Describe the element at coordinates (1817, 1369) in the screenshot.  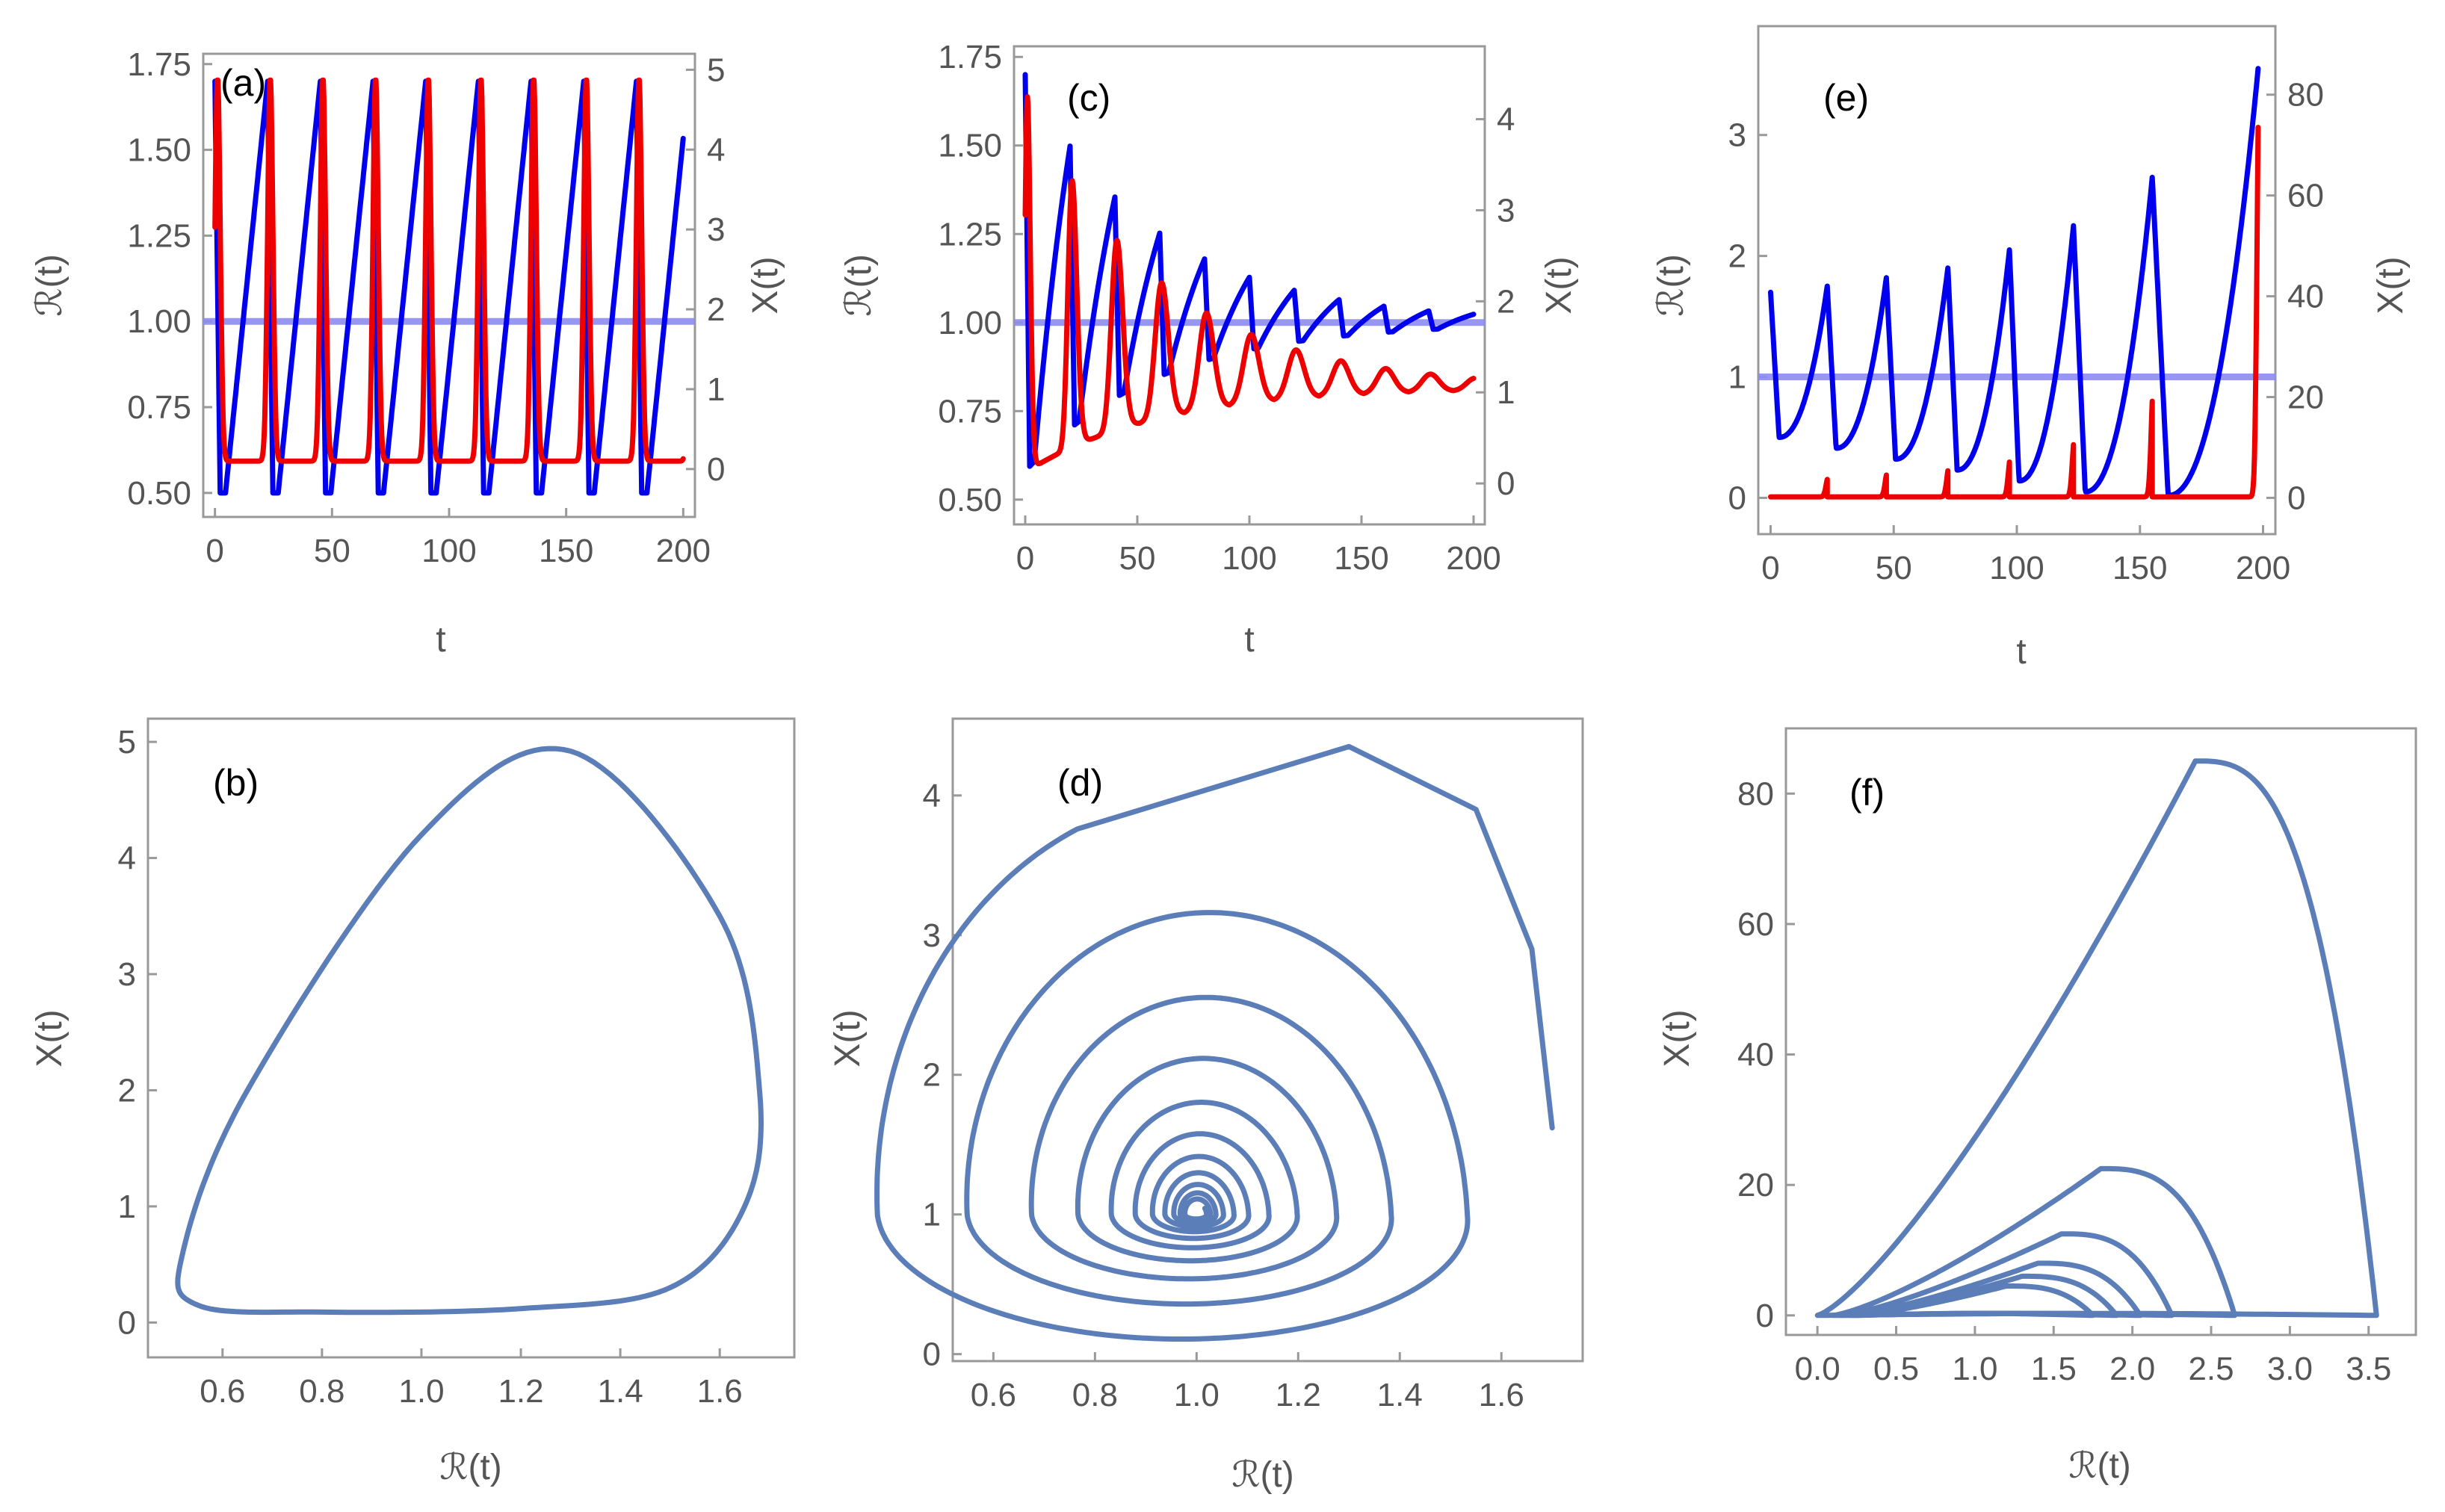
I see `x-tick-label: 0.0` at that location.